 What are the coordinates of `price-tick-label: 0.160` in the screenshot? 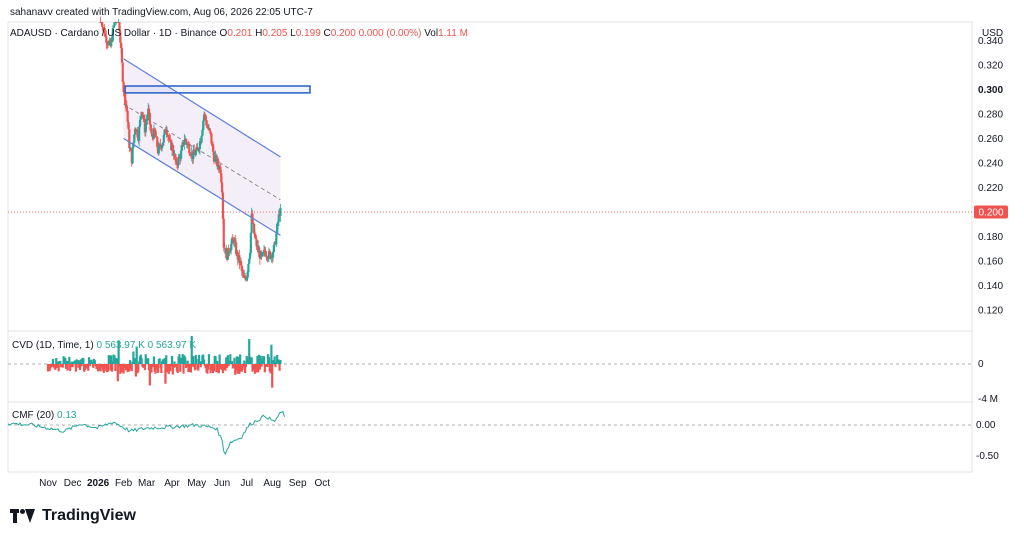 It's located at (990, 262).